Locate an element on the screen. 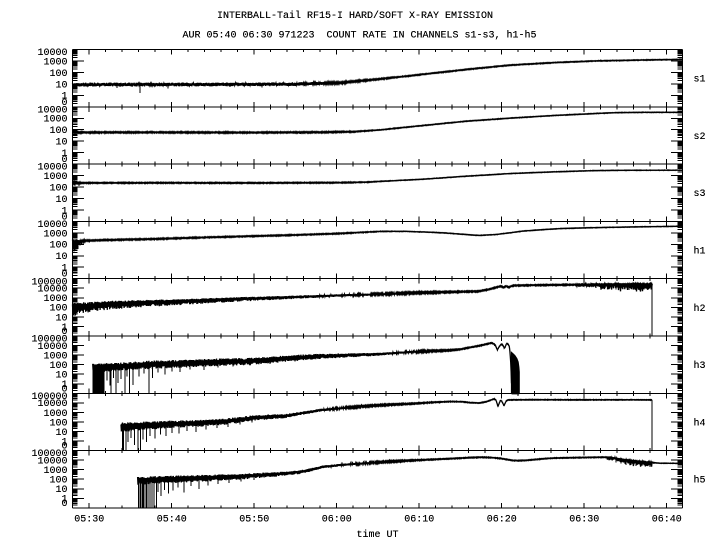 This screenshot has height=550, width=720. svg-text: 06:00 is located at coordinates (337, 519).